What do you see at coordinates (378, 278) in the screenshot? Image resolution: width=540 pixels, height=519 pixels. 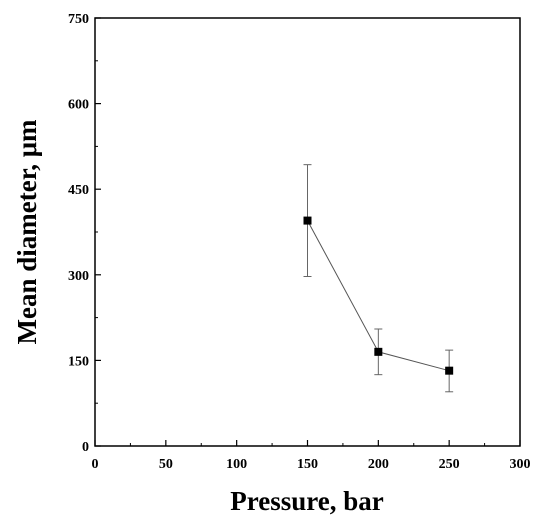 I see `series-layer` at bounding box center [378, 278].